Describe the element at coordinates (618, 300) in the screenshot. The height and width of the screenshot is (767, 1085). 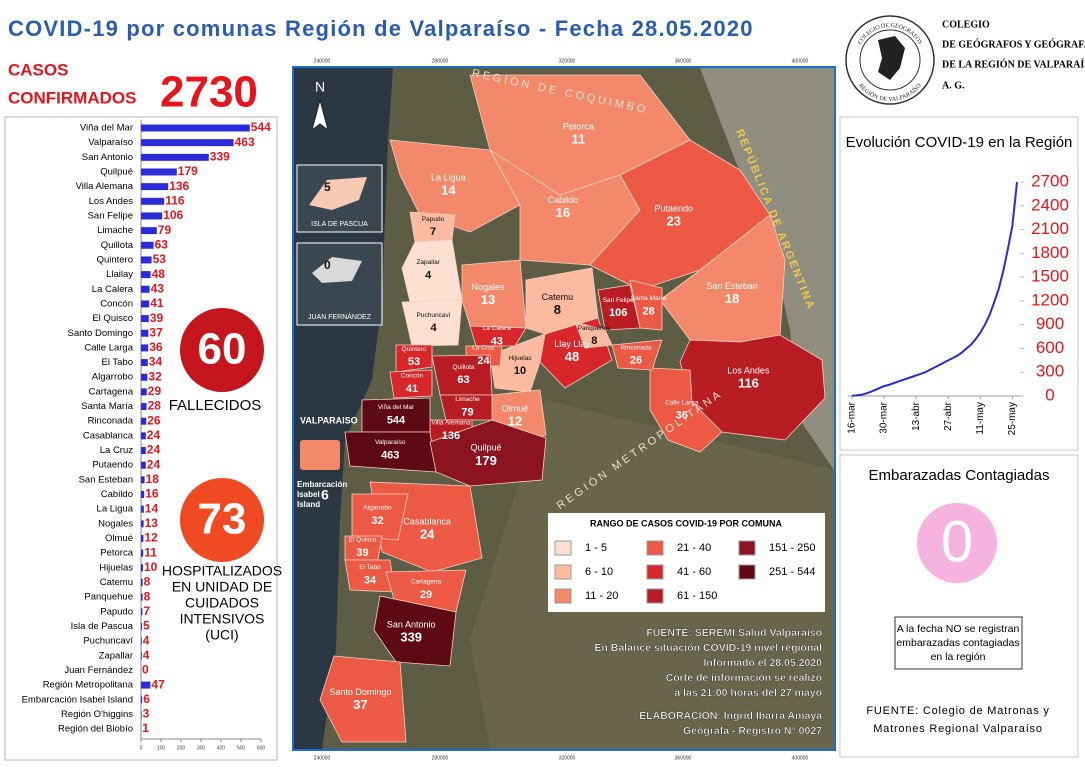
I see `commune-name: San Felipe` at that location.